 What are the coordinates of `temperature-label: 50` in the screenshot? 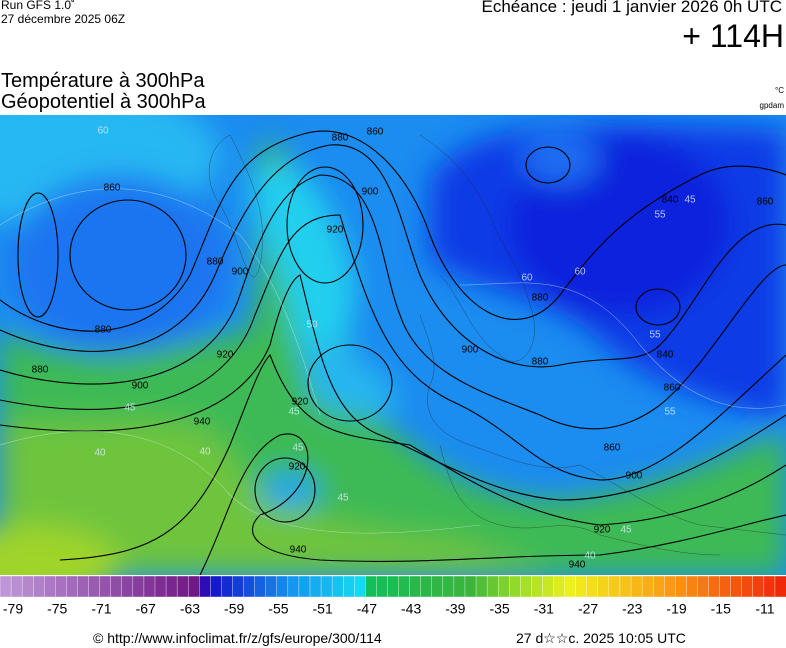 It's located at (312, 325).